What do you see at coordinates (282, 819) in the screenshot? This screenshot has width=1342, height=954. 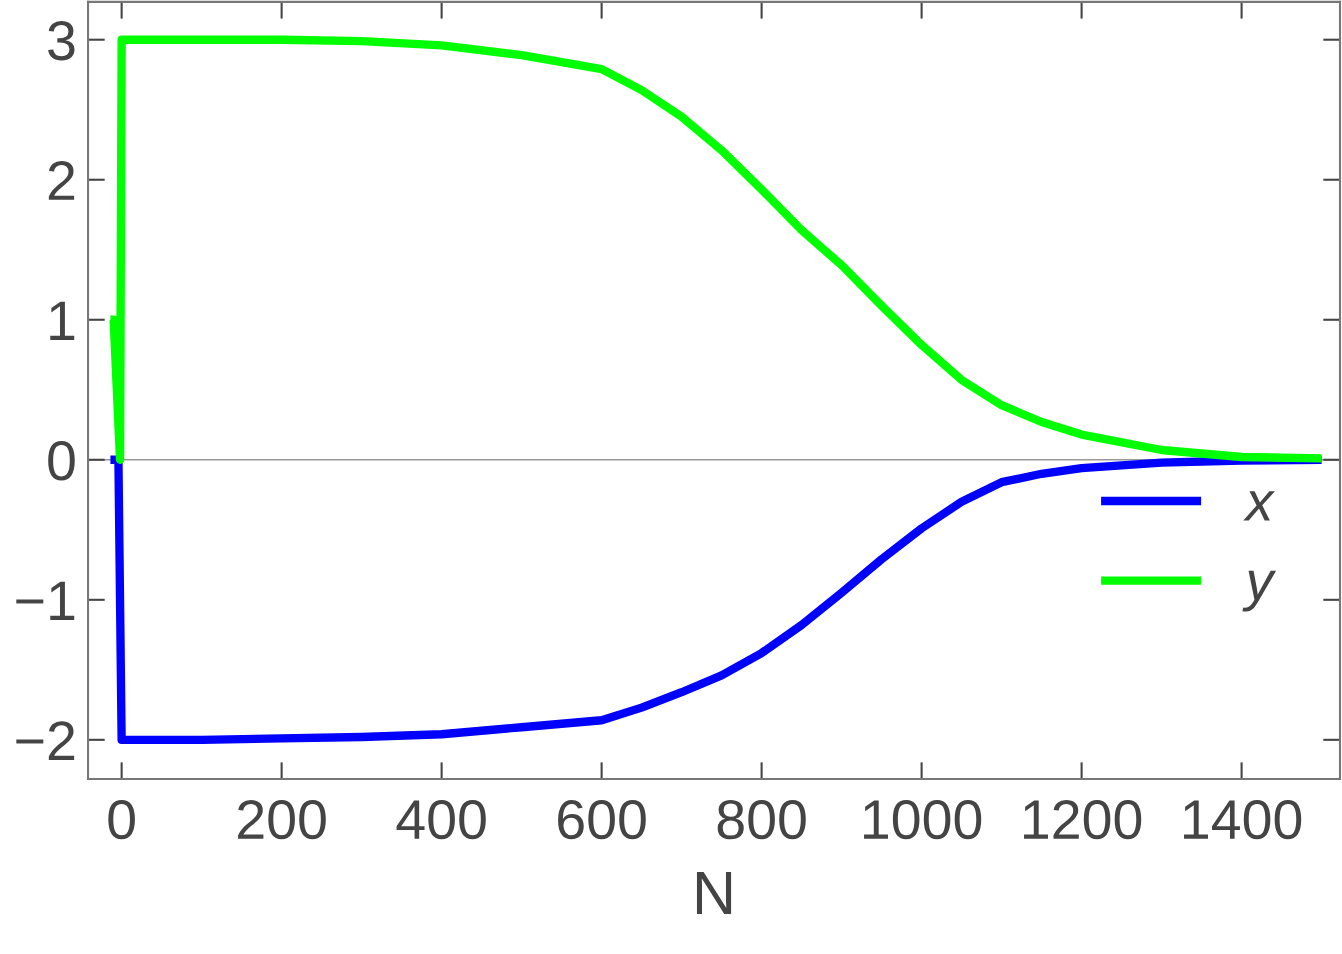 I see `x-tick-label: 200` at bounding box center [282, 819].